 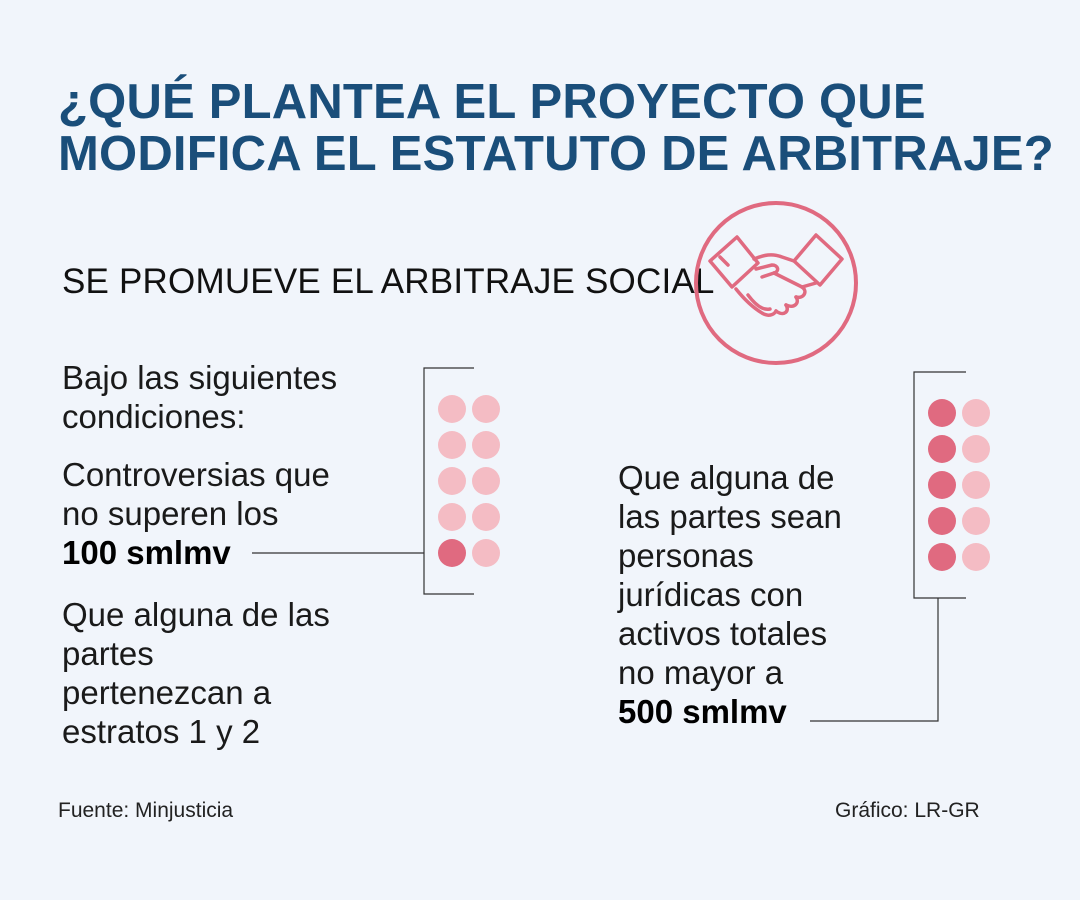 I want to click on left-dot-grid, so click(x=469, y=481).